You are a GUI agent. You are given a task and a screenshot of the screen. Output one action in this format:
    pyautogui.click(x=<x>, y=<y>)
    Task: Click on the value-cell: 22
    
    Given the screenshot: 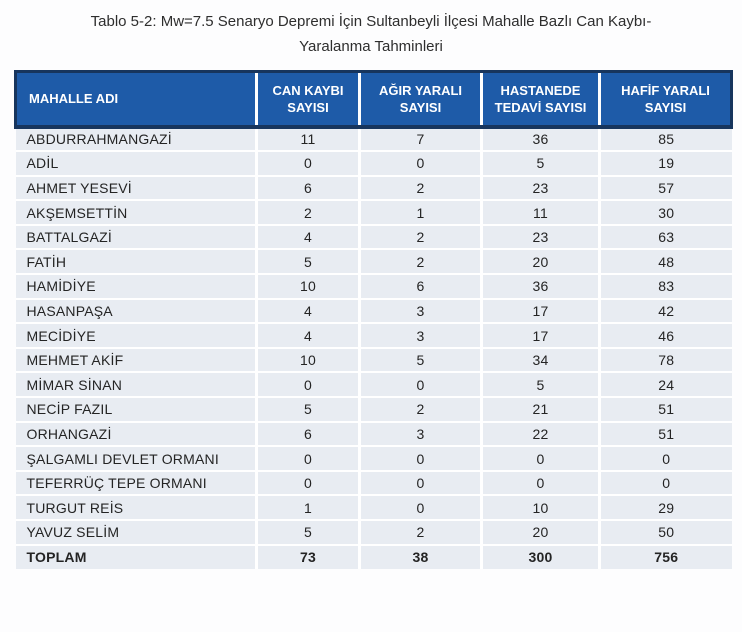 What is the action you would take?
    pyautogui.click(x=540, y=433)
    